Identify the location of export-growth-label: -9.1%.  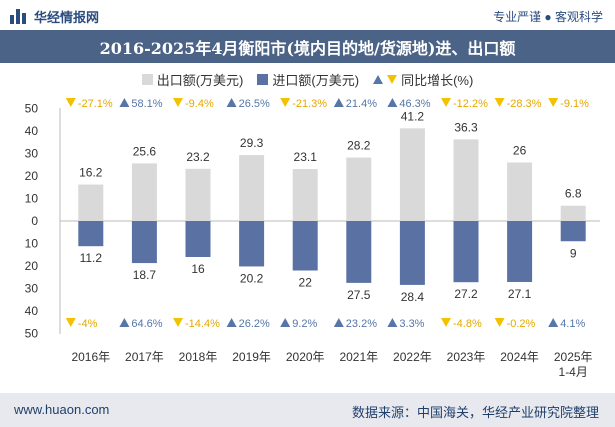
(574, 104).